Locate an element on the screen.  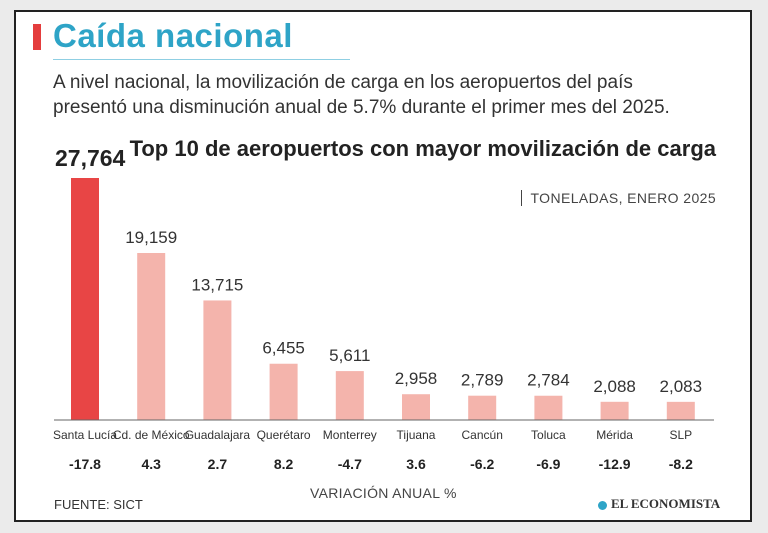
category-label: Cd. de México is located at coordinates (151, 435).